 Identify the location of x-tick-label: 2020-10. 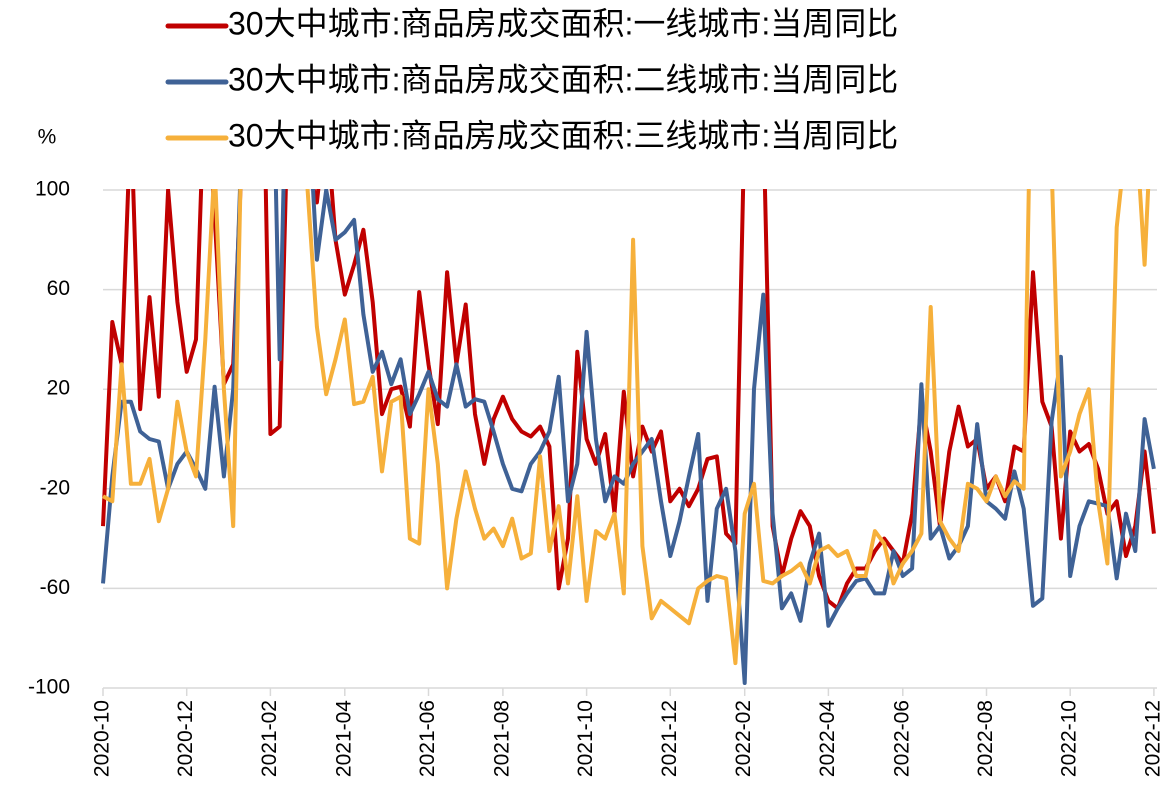
(102, 738).